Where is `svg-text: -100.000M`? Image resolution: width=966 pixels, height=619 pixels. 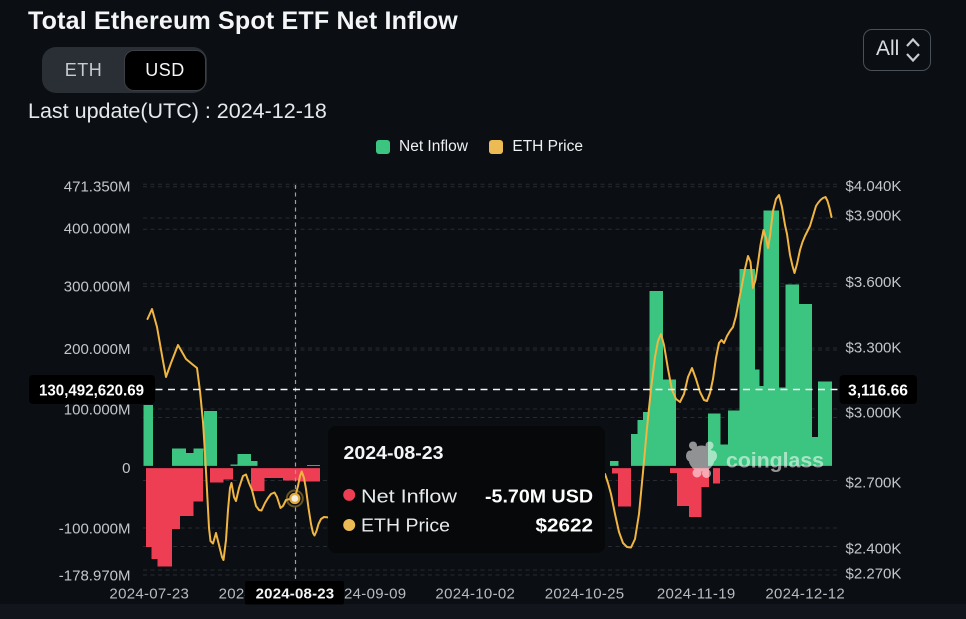 svg-text: -100.000M is located at coordinates (95, 528).